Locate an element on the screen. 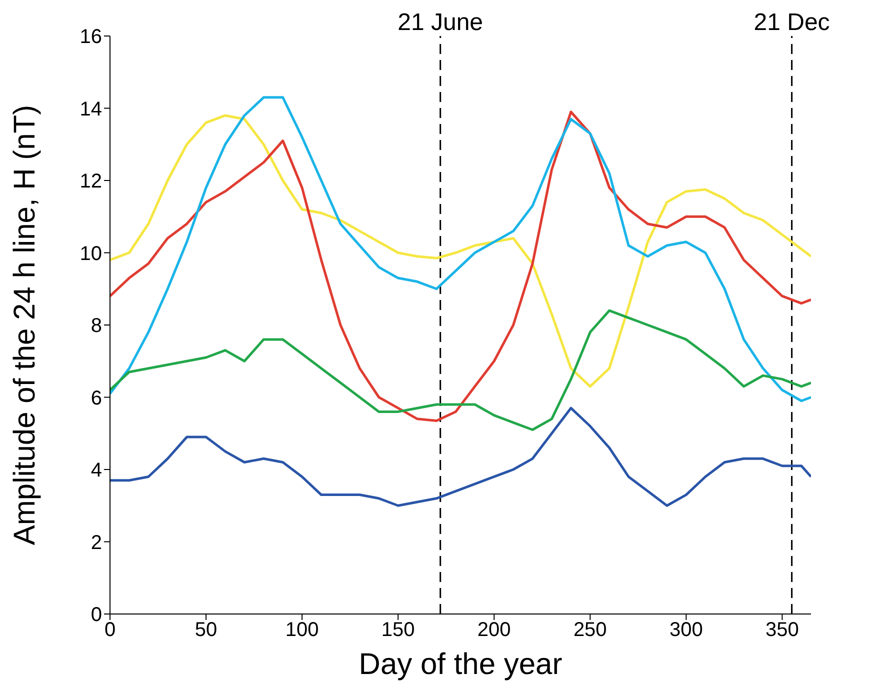 This screenshot has height=692, width=881. ref-line-label: 21 June is located at coordinates (441, 22).